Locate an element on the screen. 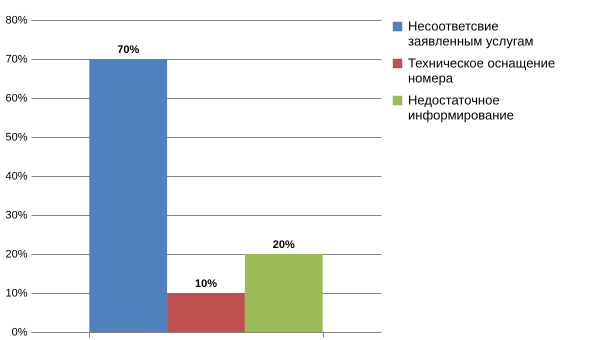 The image size is (605, 340). data-label: 10% is located at coordinates (206, 284).